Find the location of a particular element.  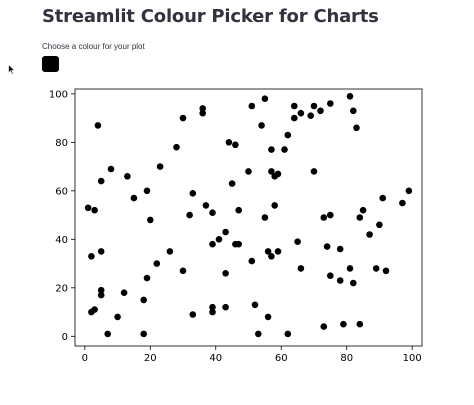

color-picker-swatch is located at coordinates (50, 64).